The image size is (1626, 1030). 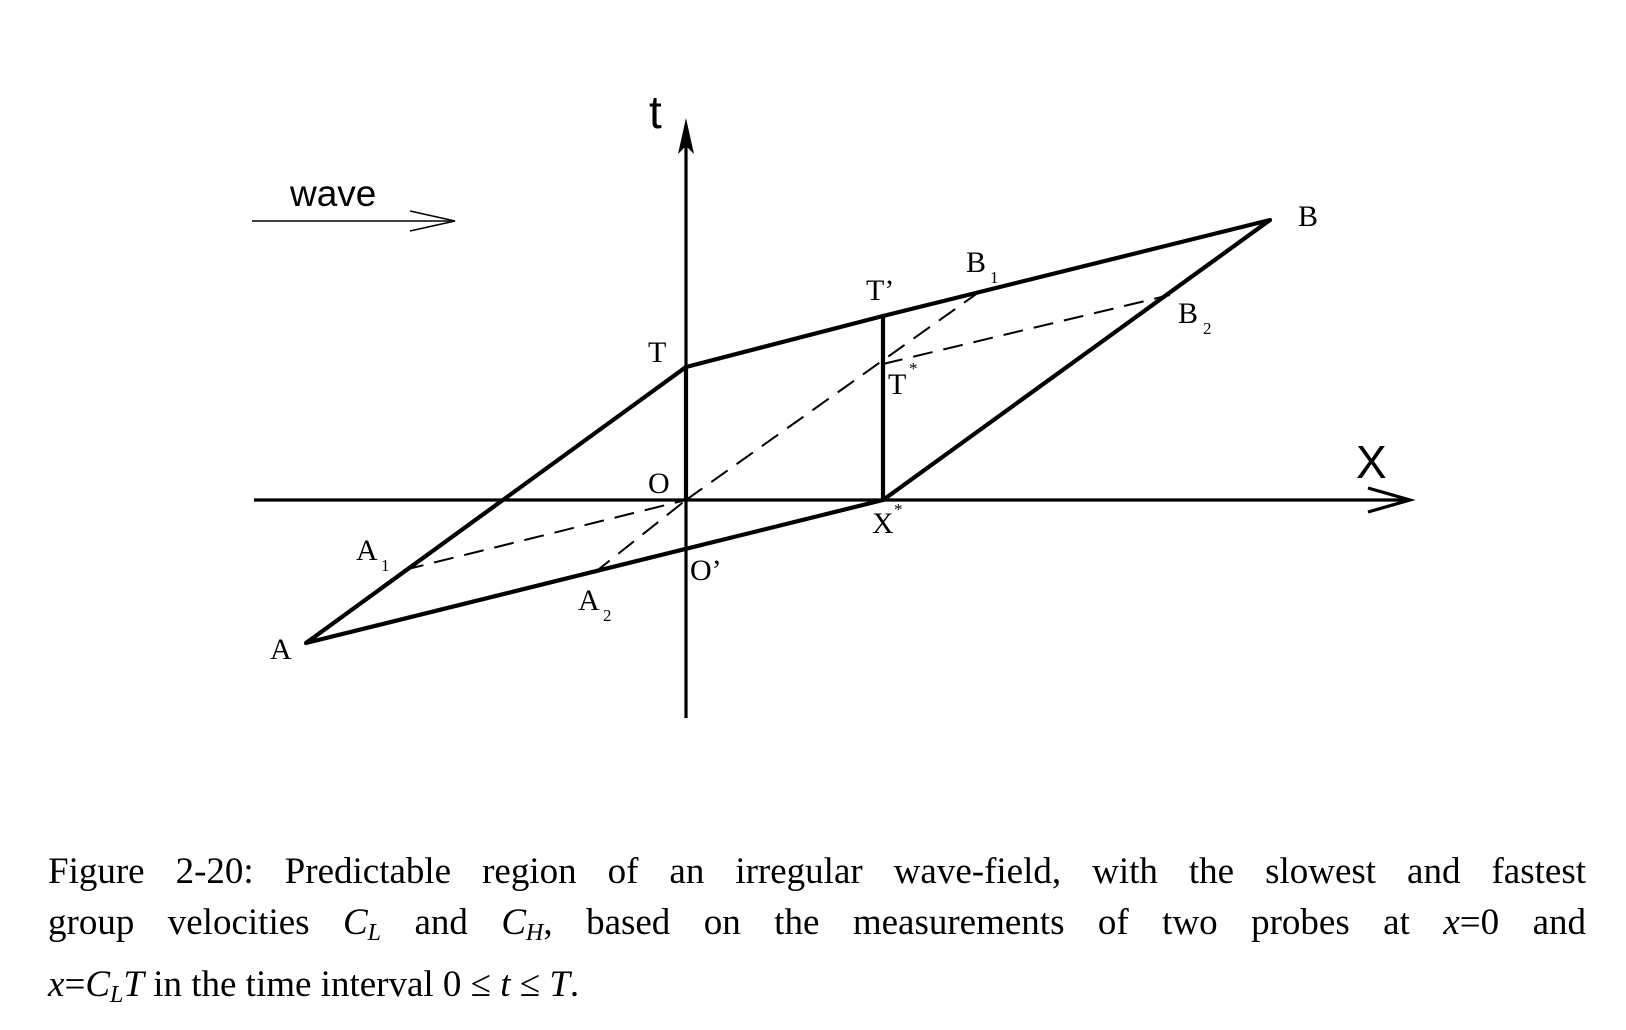 What do you see at coordinates (883, 523) in the screenshot?
I see `point-X-star-label: X` at bounding box center [883, 523].